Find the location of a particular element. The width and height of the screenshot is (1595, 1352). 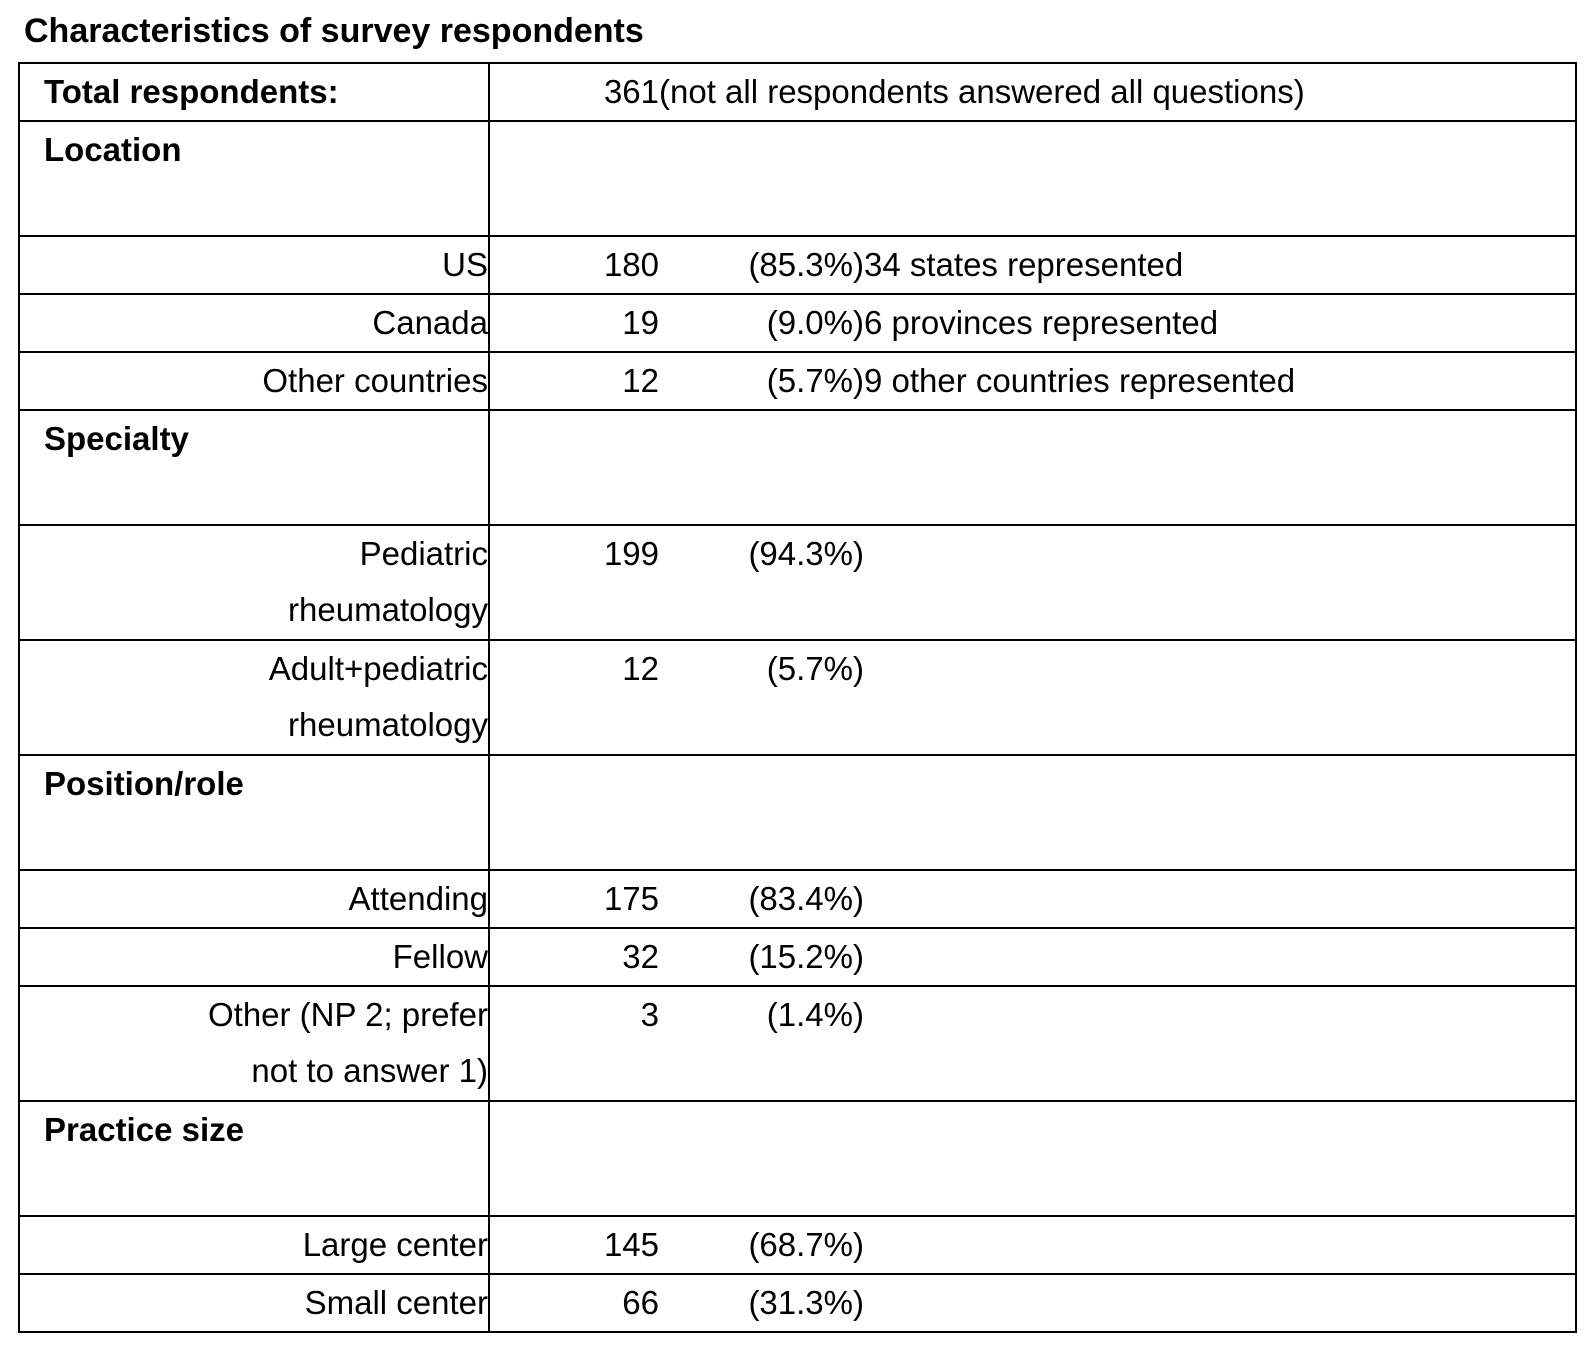

row-percent: (9.0%) is located at coordinates (761, 322).